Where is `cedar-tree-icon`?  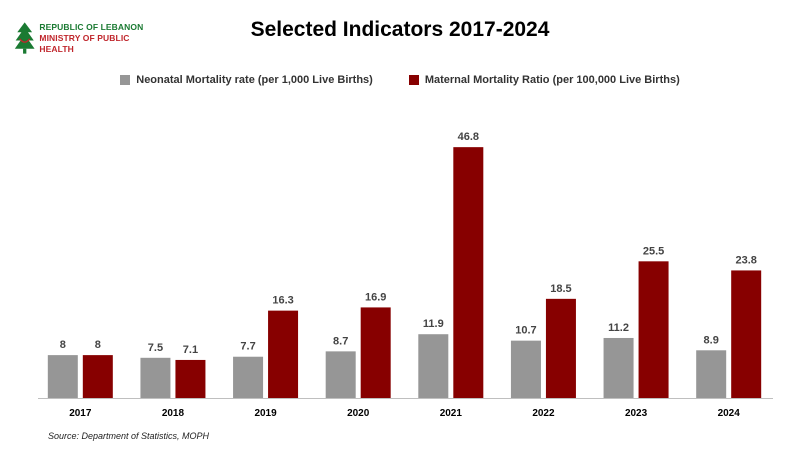 cedar-tree-icon is located at coordinates (24, 38).